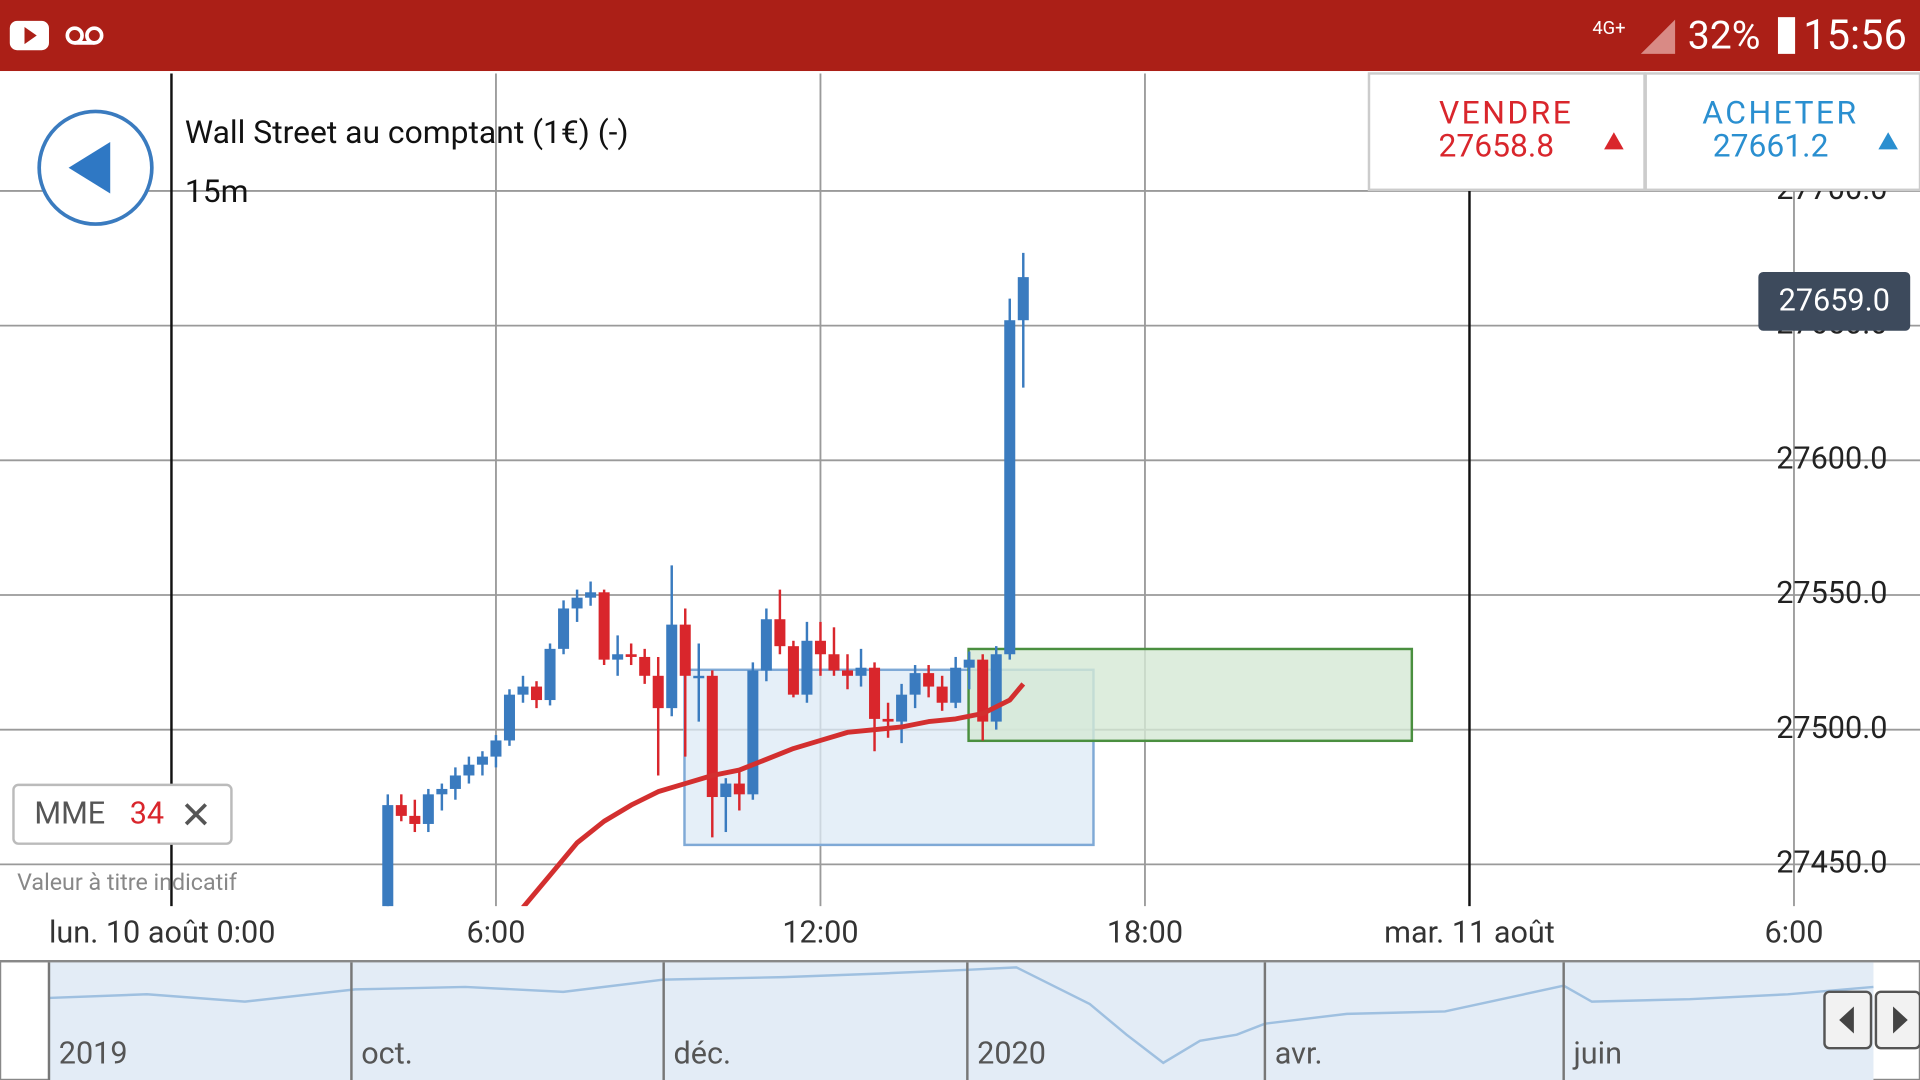 This screenshot has width=1920, height=1080. I want to click on x-tick-label: lun. 10 août 0:00, so click(162, 932).